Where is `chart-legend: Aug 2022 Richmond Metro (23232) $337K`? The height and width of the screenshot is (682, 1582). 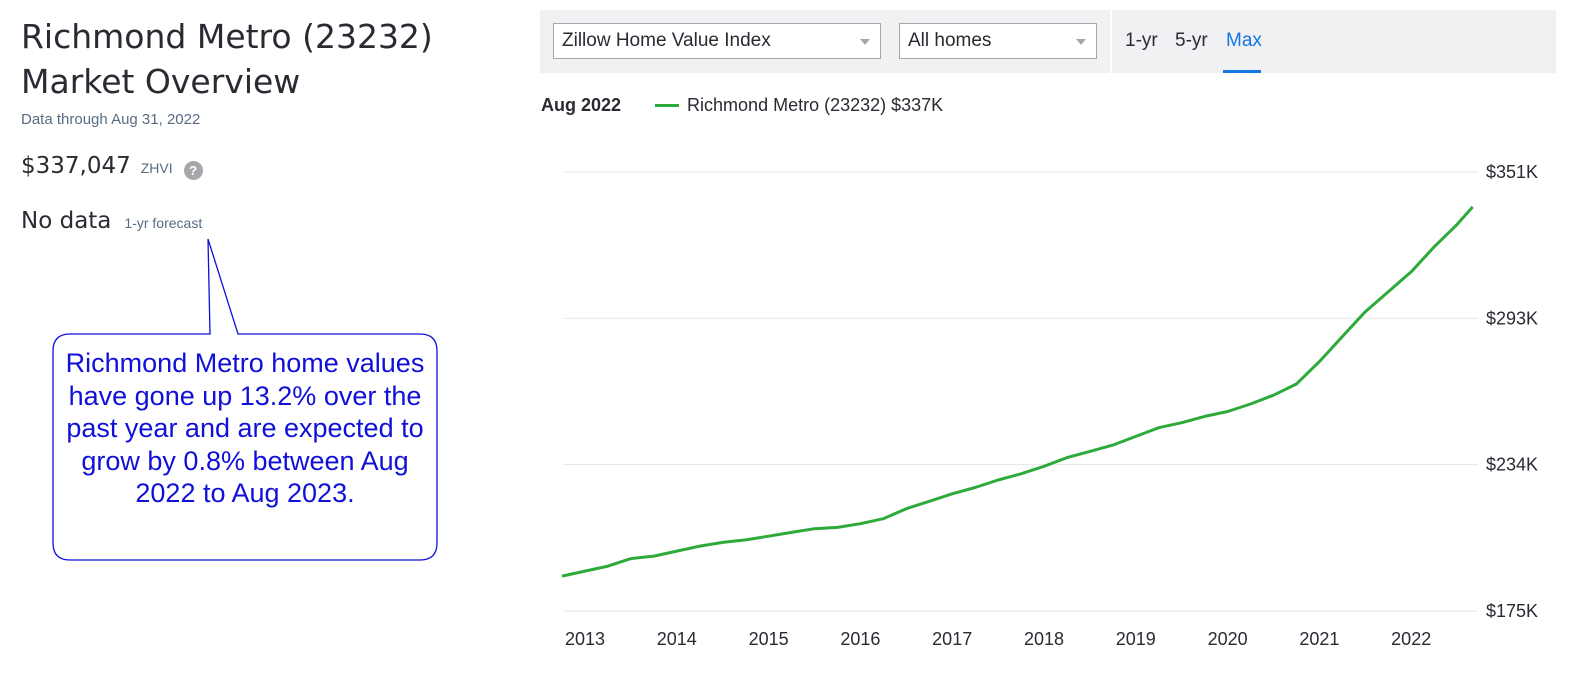 chart-legend: Aug 2022 Richmond Metro (23232) $337K is located at coordinates (742, 105).